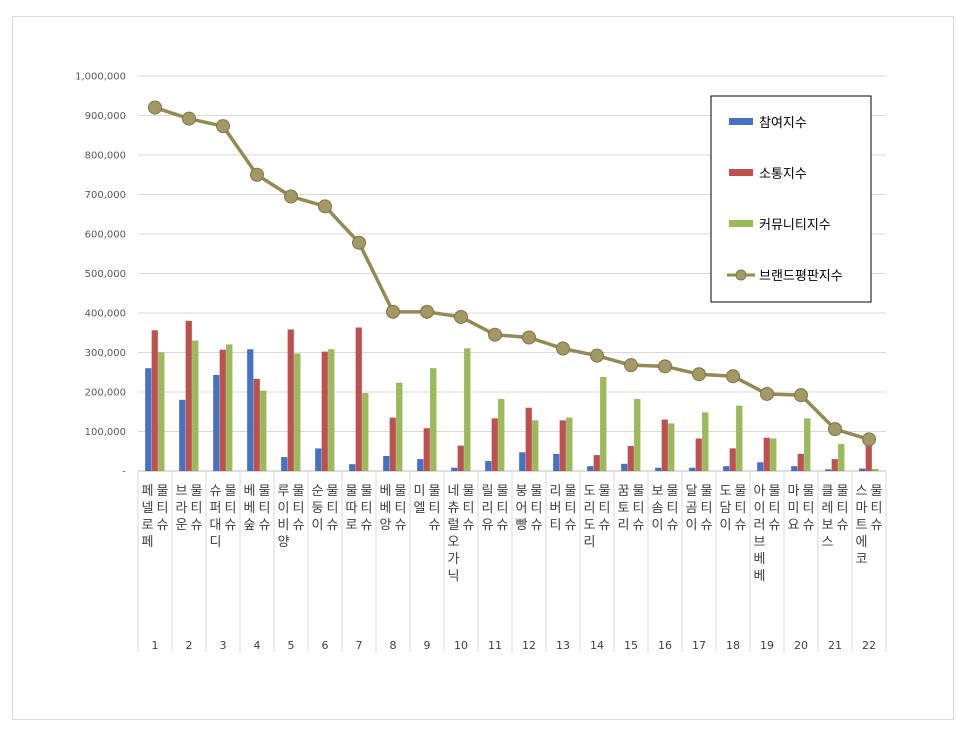 The image size is (966, 732). What do you see at coordinates (791, 199) in the screenshot?
I see `legend-box` at bounding box center [791, 199].